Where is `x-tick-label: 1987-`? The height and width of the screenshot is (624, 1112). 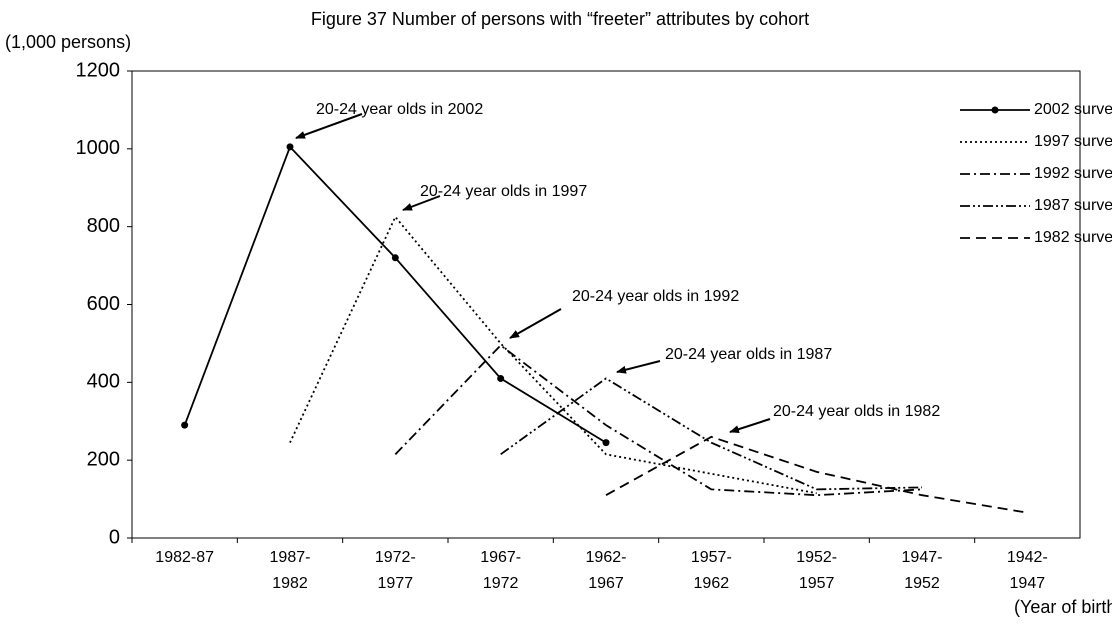 x-tick-label: 1987- is located at coordinates (290, 557).